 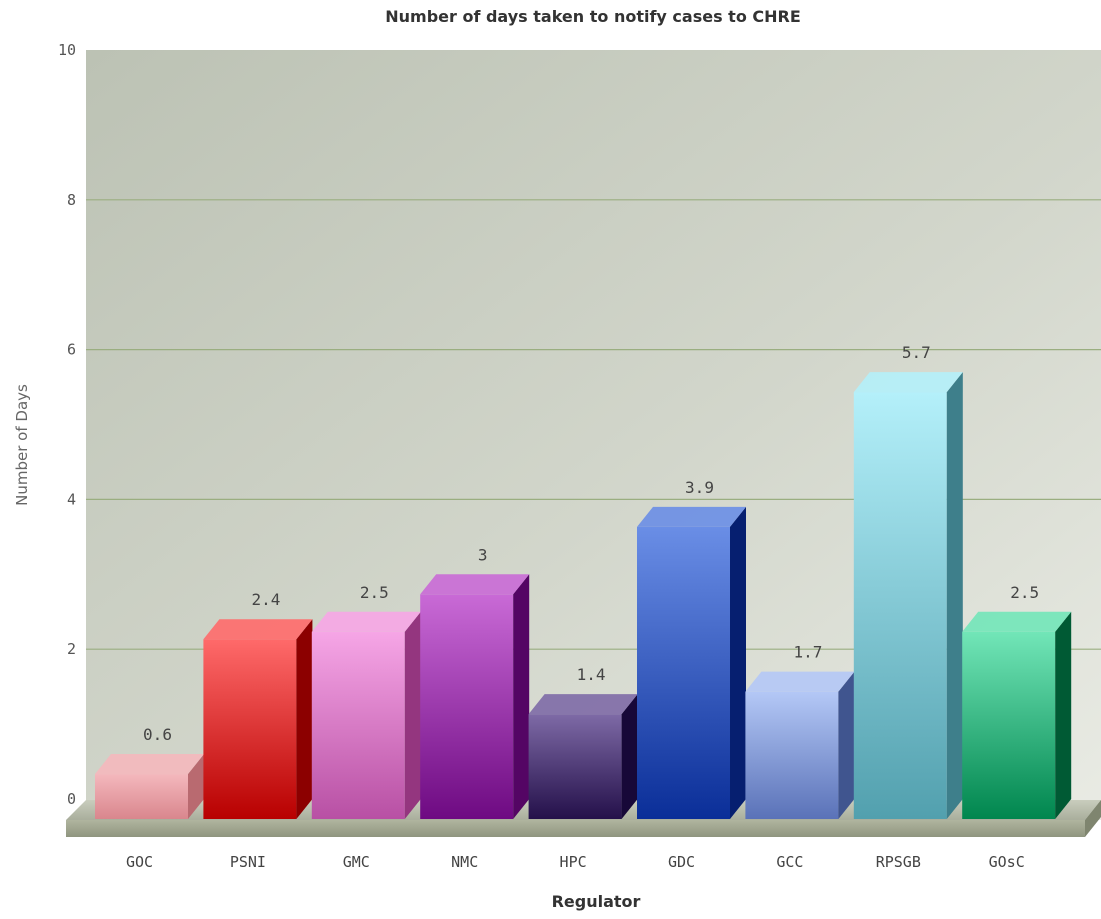 I want to click on value-label: 1.7, so click(x=807, y=652).